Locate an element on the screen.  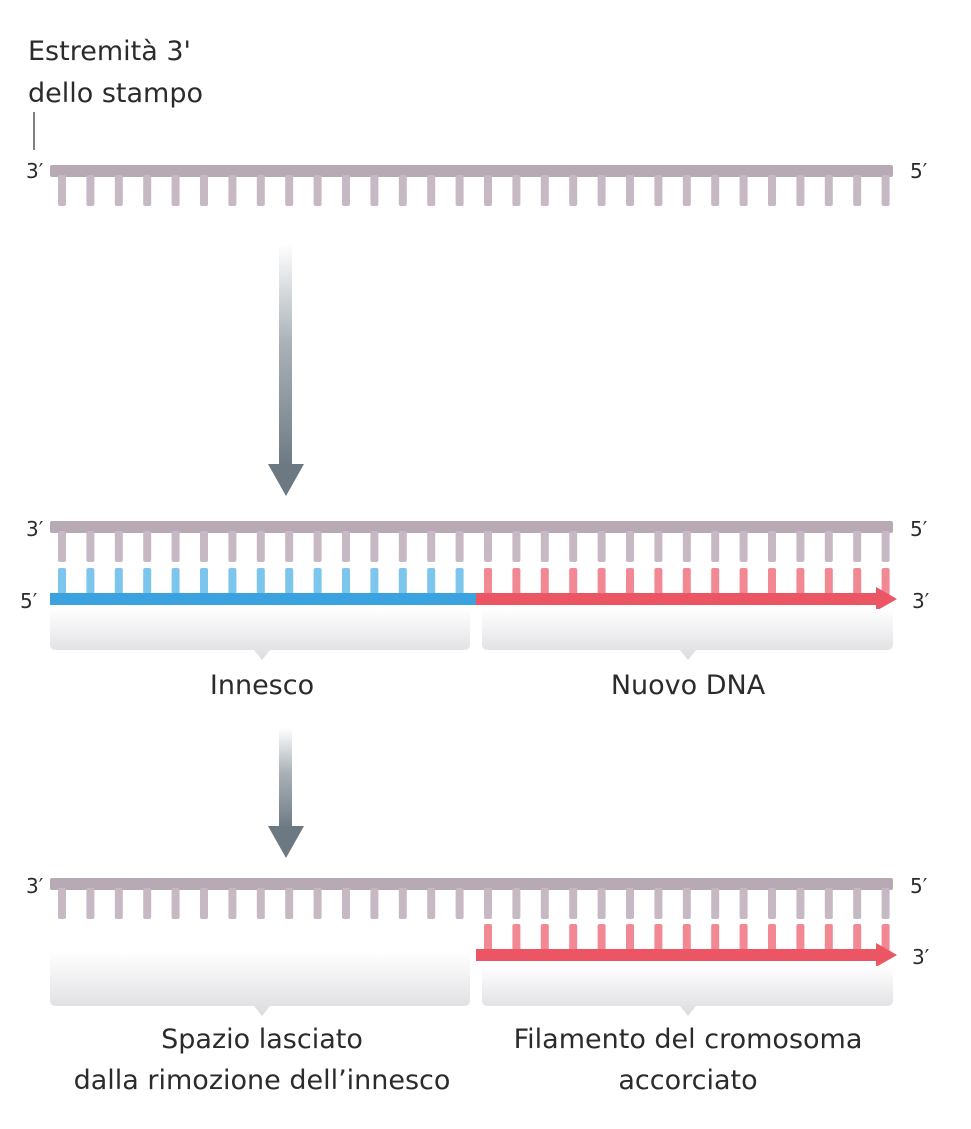
primer-strand is located at coordinates (263, 599).